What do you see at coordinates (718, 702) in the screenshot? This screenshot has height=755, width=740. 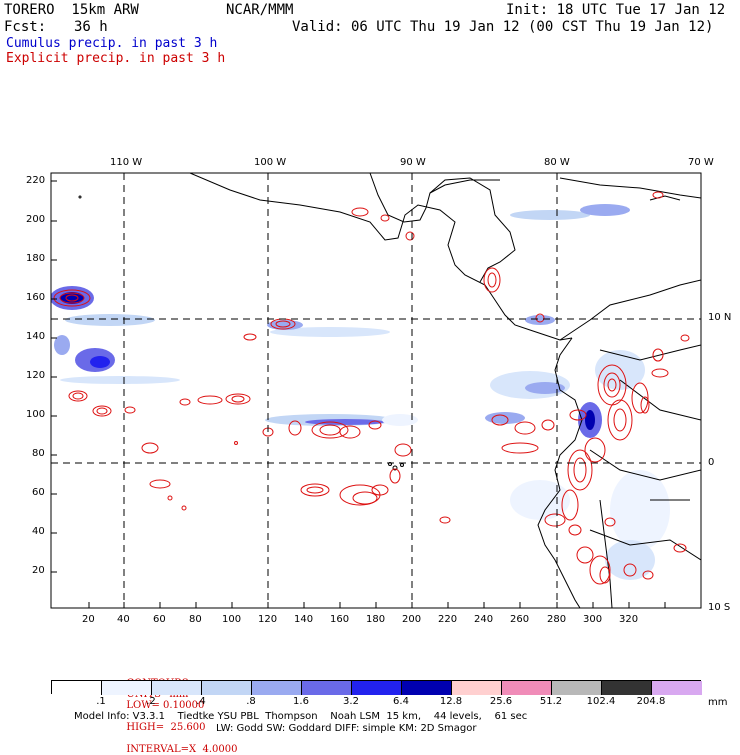 I see `colorbar-unit: mm` at bounding box center [718, 702].